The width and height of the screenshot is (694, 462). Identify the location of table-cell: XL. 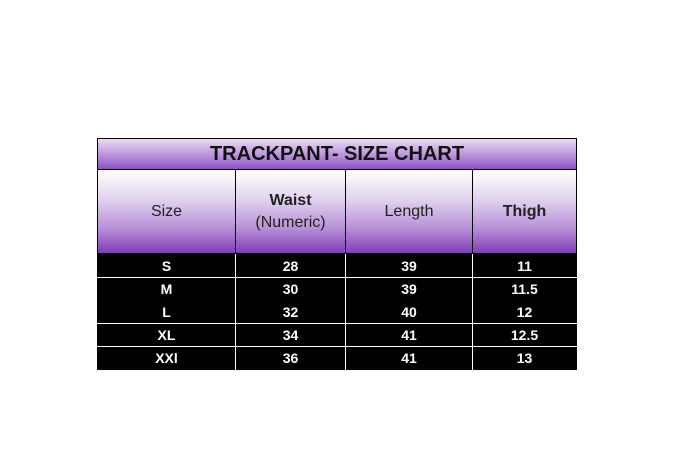
(166, 334).